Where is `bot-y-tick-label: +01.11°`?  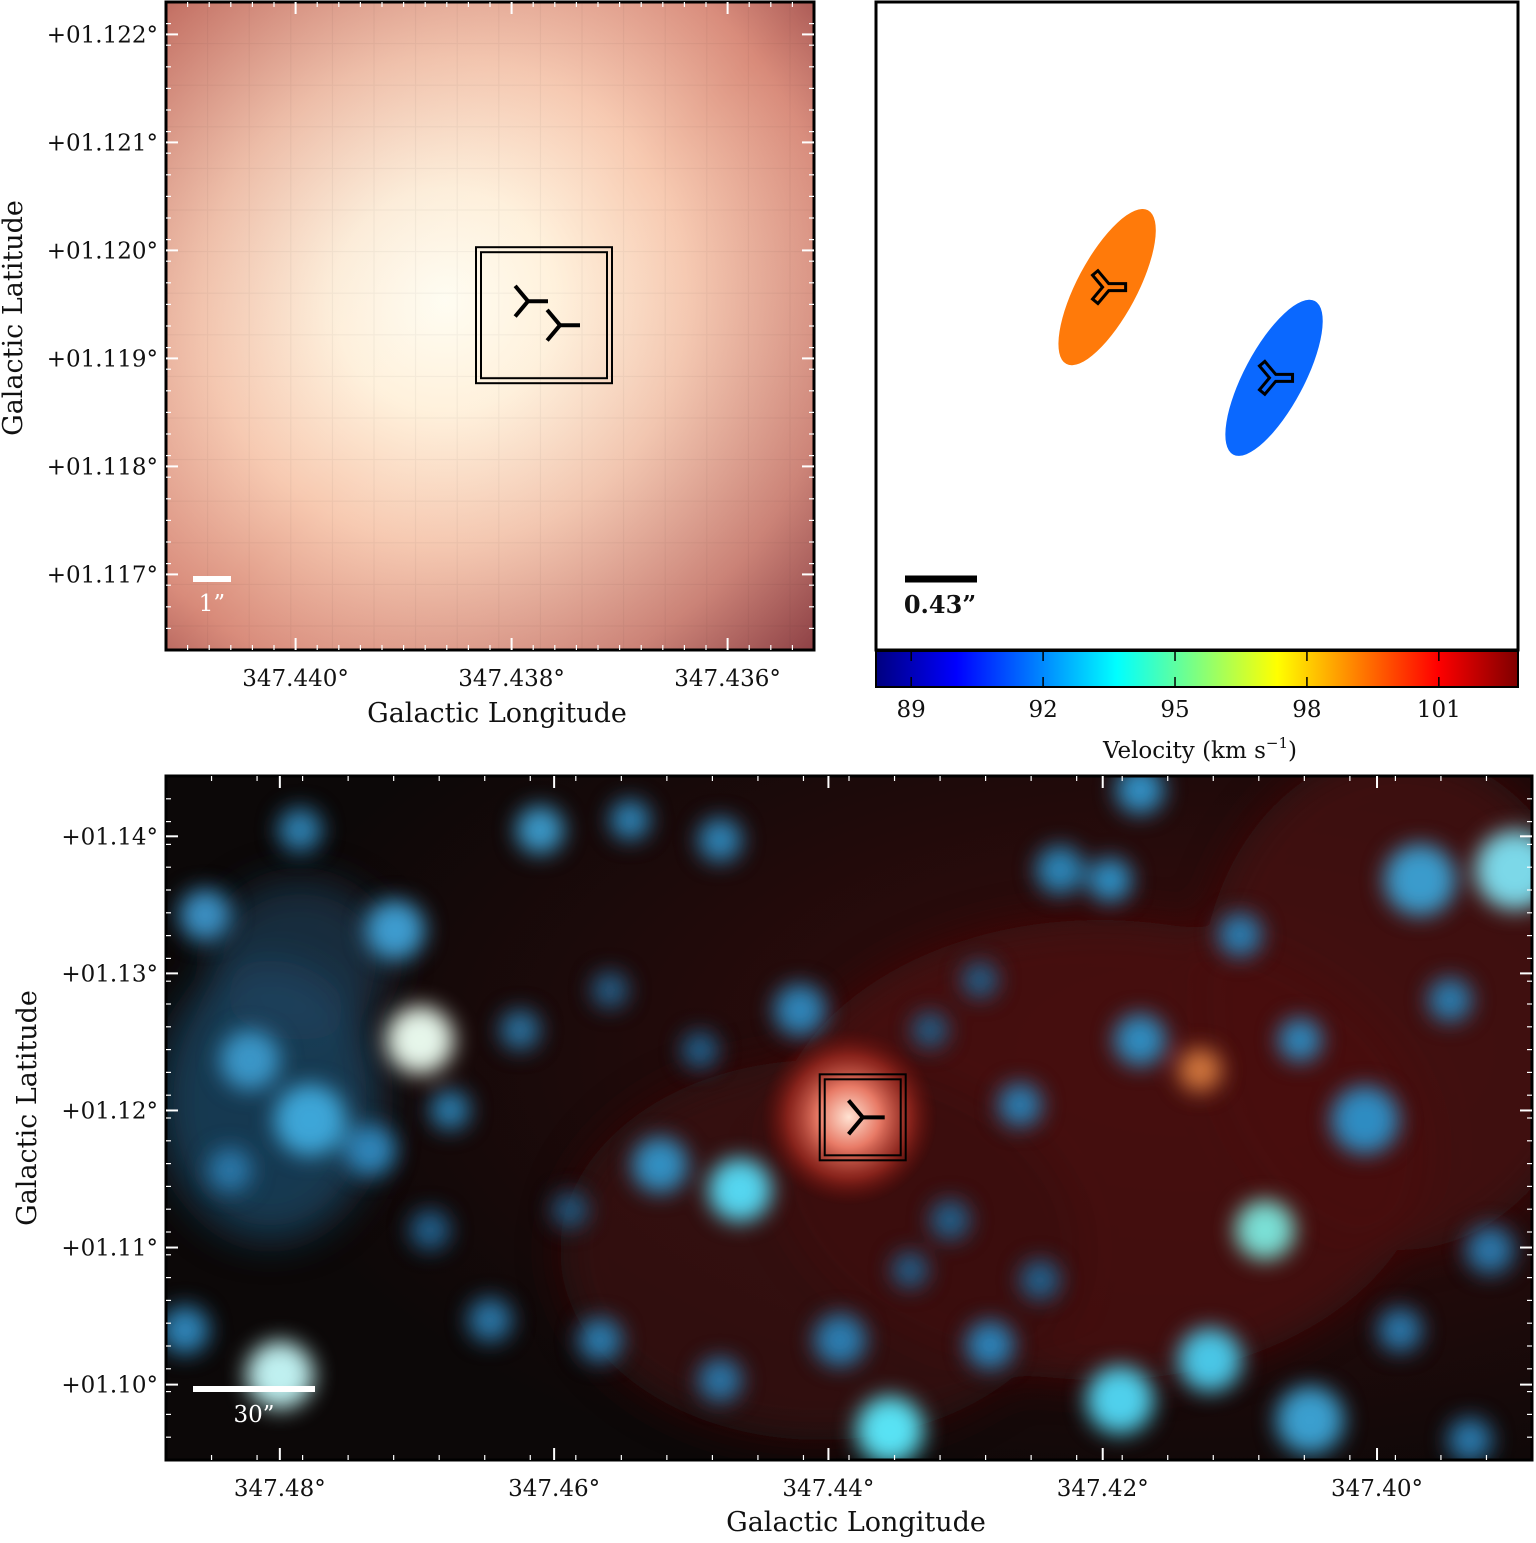 bot-y-tick-label: +01.11° is located at coordinates (109, 1249).